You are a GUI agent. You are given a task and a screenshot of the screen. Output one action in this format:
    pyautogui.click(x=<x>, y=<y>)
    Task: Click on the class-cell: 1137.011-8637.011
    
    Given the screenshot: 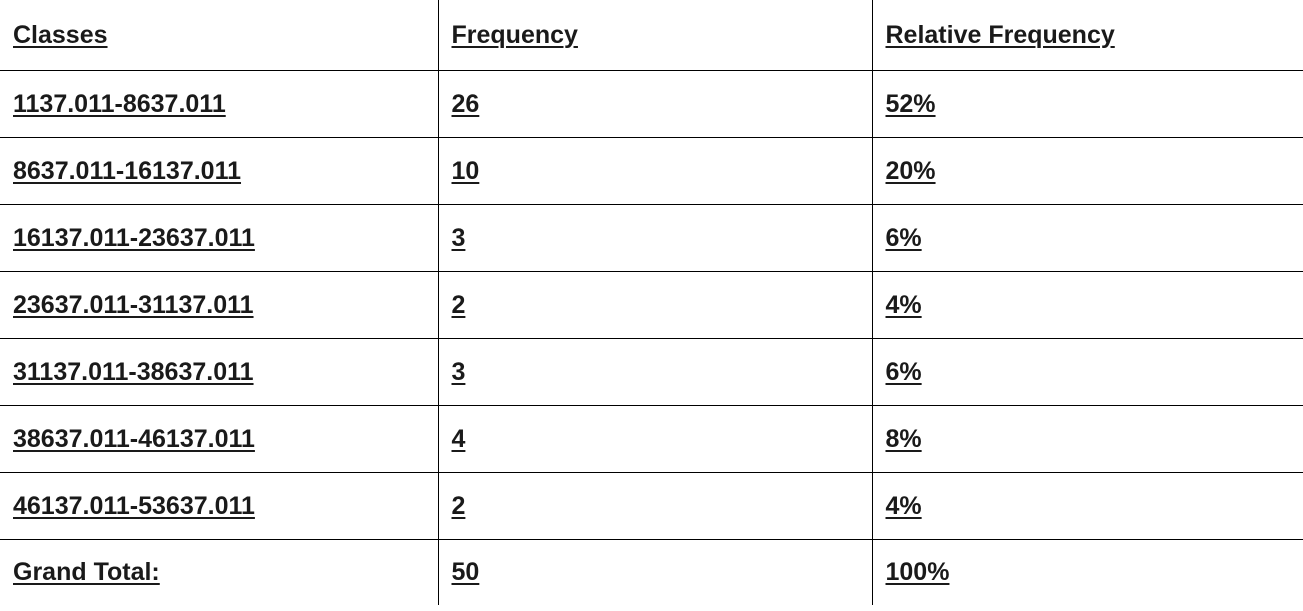 What is the action you would take?
    pyautogui.click(x=219, y=104)
    